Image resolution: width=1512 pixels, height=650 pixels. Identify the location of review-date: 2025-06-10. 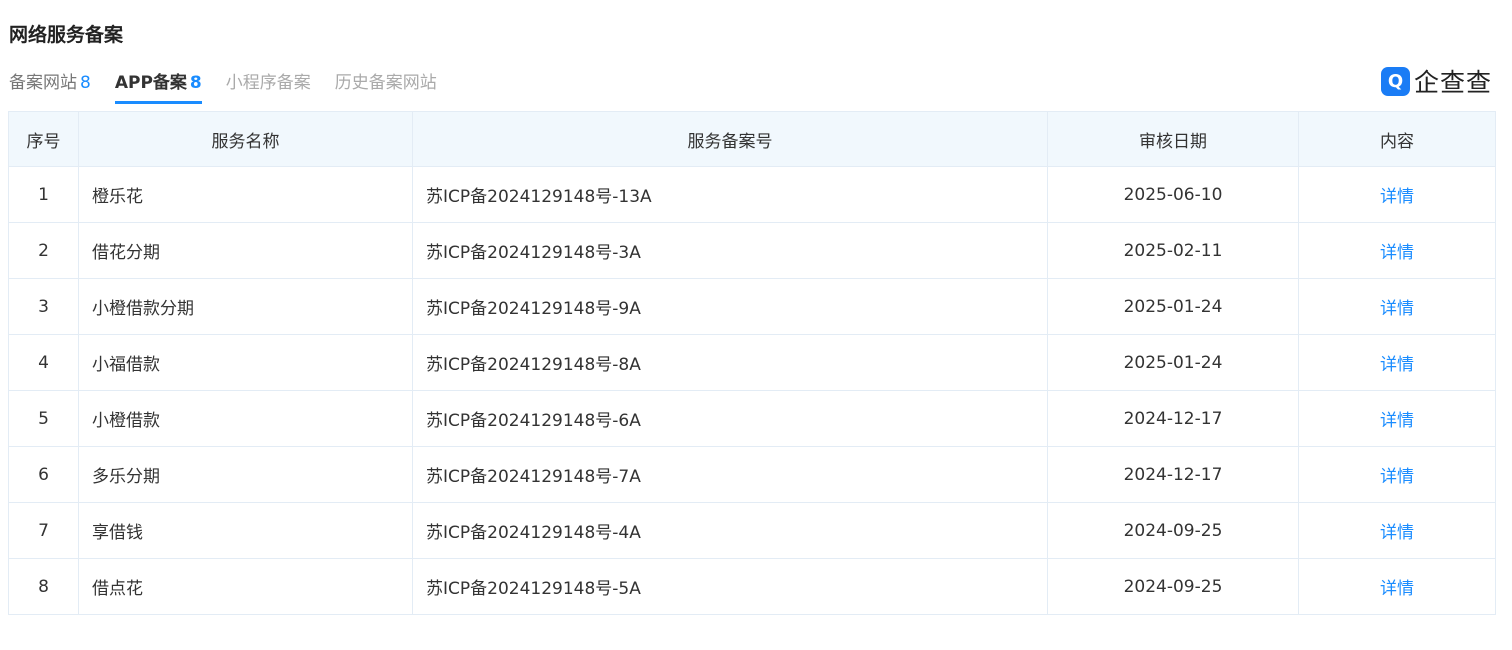
(1173, 194).